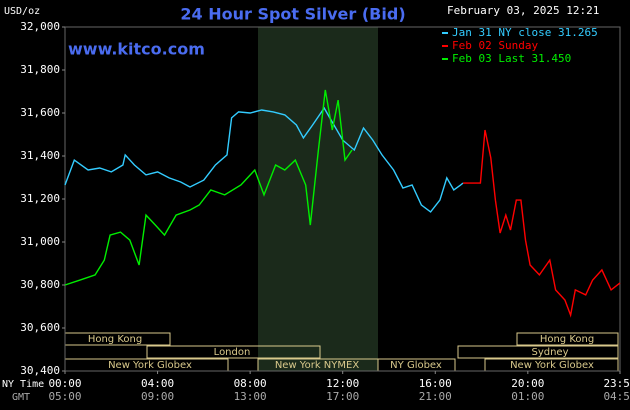  What do you see at coordinates (21, 397) in the screenshot?
I see `x2-label: GMT` at bounding box center [21, 397].